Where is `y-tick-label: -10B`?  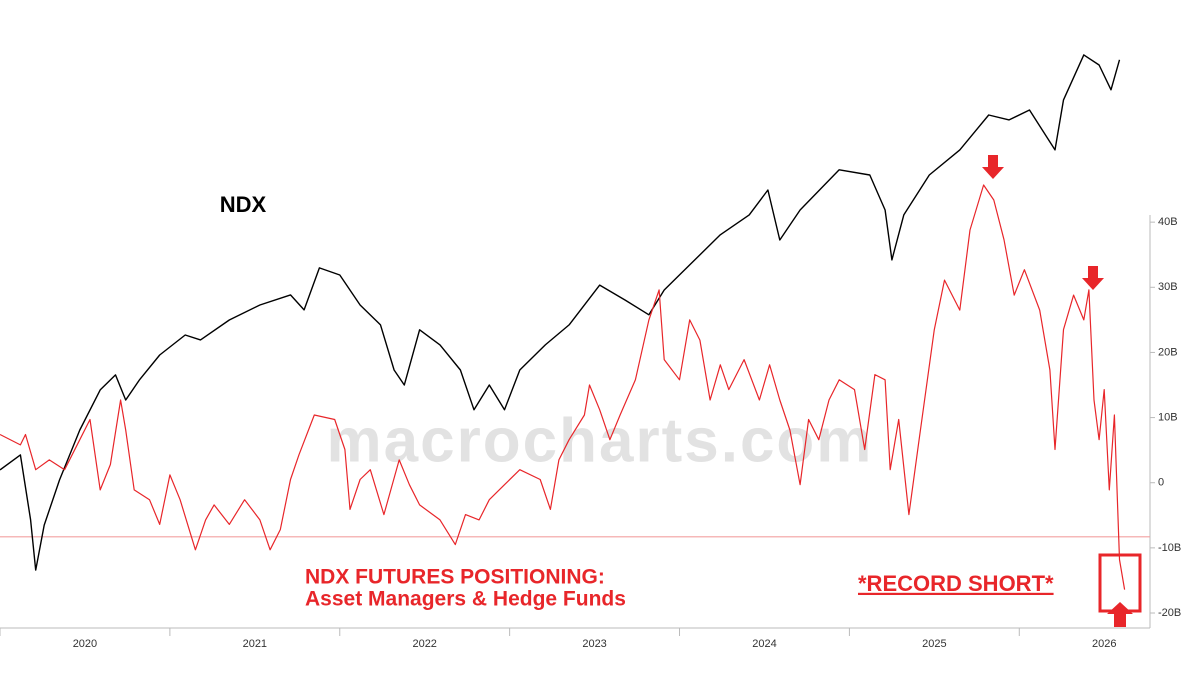
y-tick-label: -10B is located at coordinates (1169, 548).